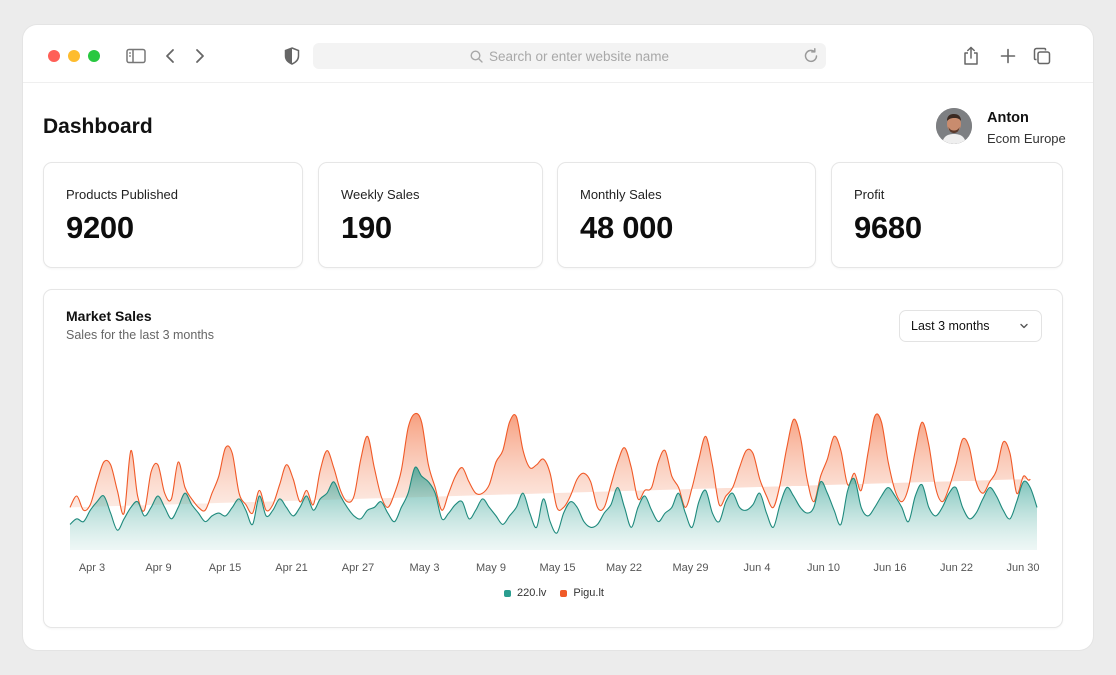  What do you see at coordinates (1008, 56) in the screenshot?
I see `new-tab-icon` at bounding box center [1008, 56].